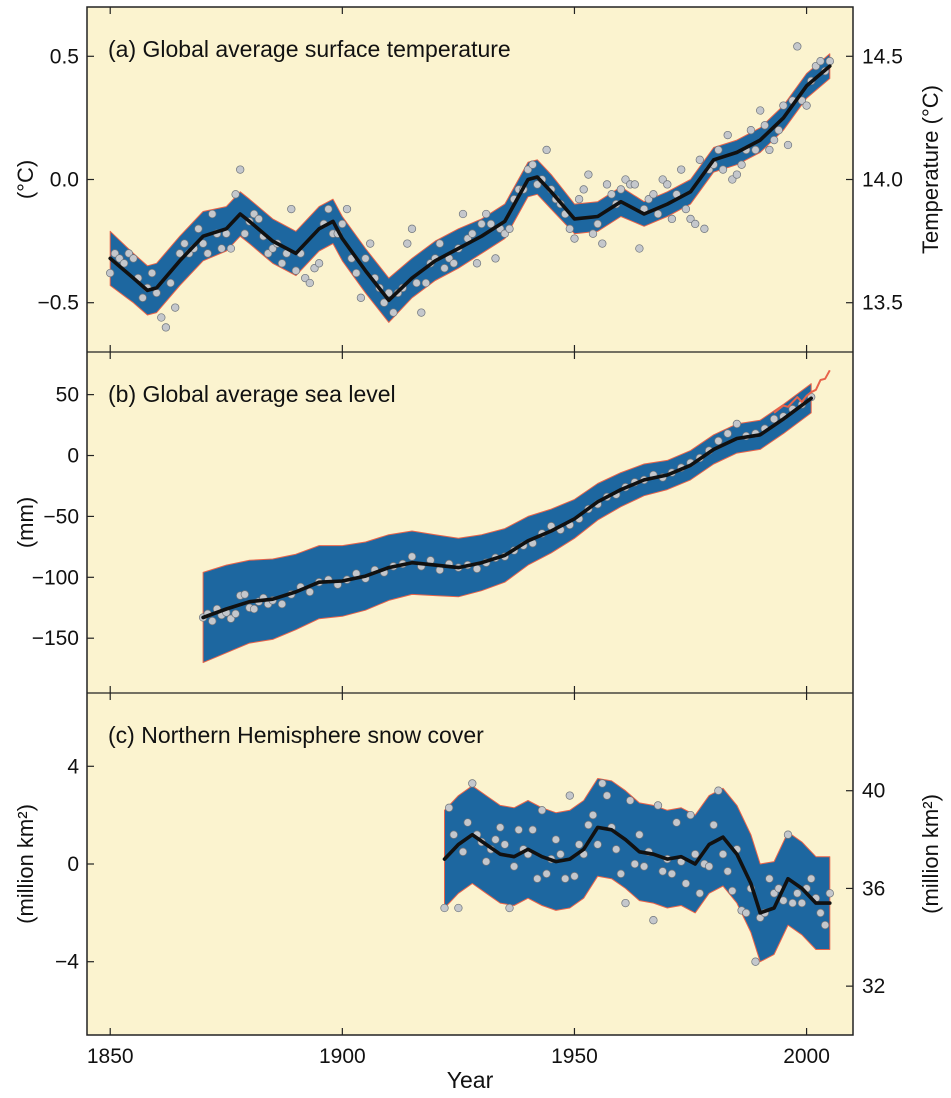 The width and height of the screenshot is (951, 1098). What do you see at coordinates (25, 179) in the screenshot?
I see `panel-a-left-axis-label: (°C)` at bounding box center [25, 179].